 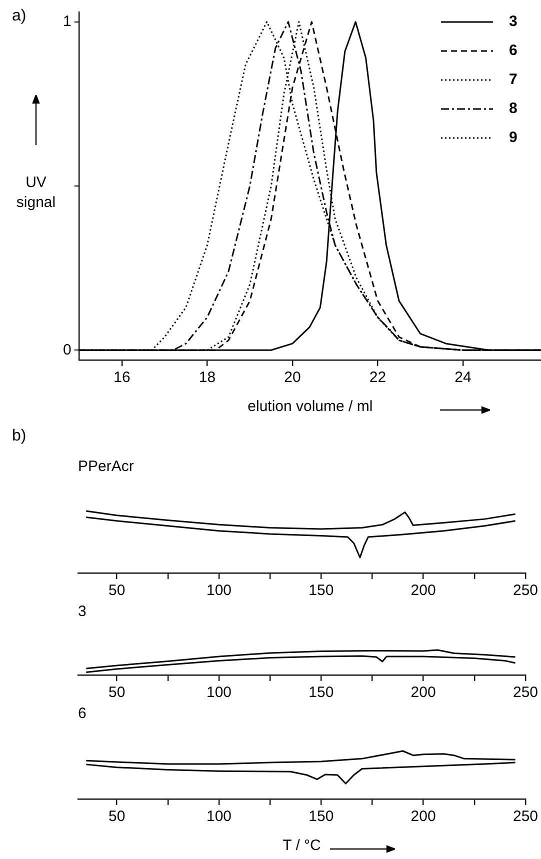 I want to click on y-axis-title: UV signal, so click(x=36, y=193).